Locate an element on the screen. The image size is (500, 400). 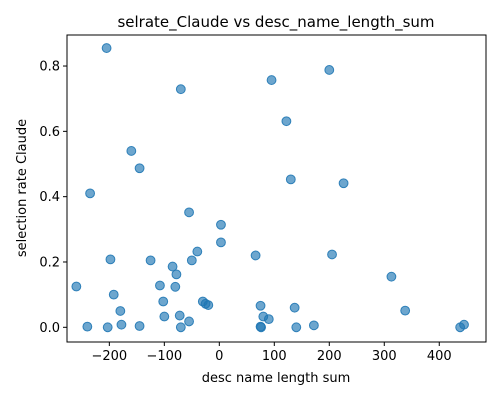
x-axis-title: desc name length sum is located at coordinates (276, 378).